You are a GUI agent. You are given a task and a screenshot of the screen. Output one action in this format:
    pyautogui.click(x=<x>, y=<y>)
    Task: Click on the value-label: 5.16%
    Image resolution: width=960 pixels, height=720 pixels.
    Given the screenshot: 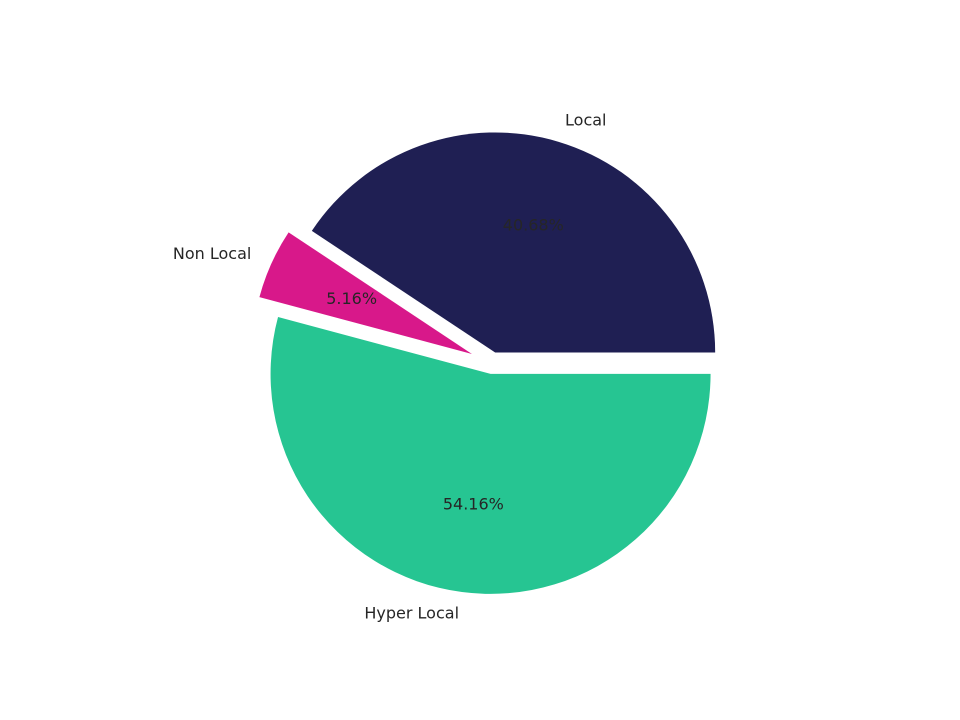 What is the action you would take?
    pyautogui.click(x=351, y=298)
    